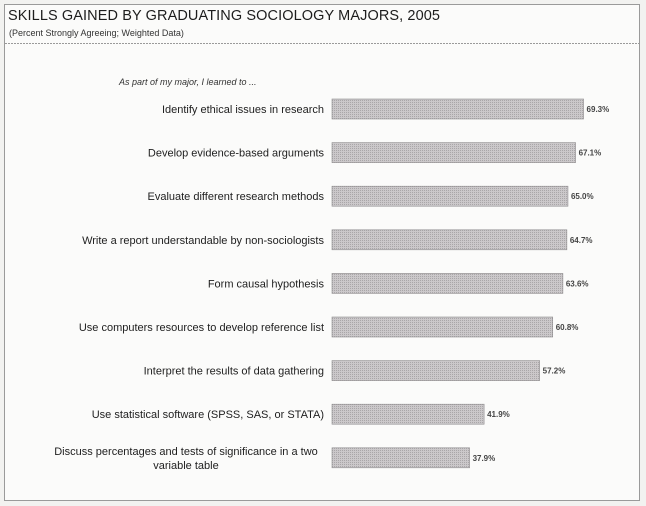 The height and width of the screenshot is (506, 646). What do you see at coordinates (484, 458) in the screenshot?
I see `value-label-9: 37.9%` at bounding box center [484, 458].